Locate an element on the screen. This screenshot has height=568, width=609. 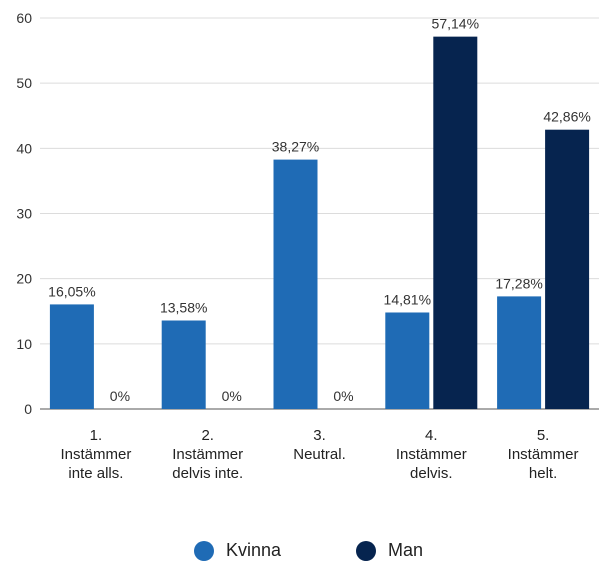
x-tick-label-line: helt. is located at coordinates (543, 473).